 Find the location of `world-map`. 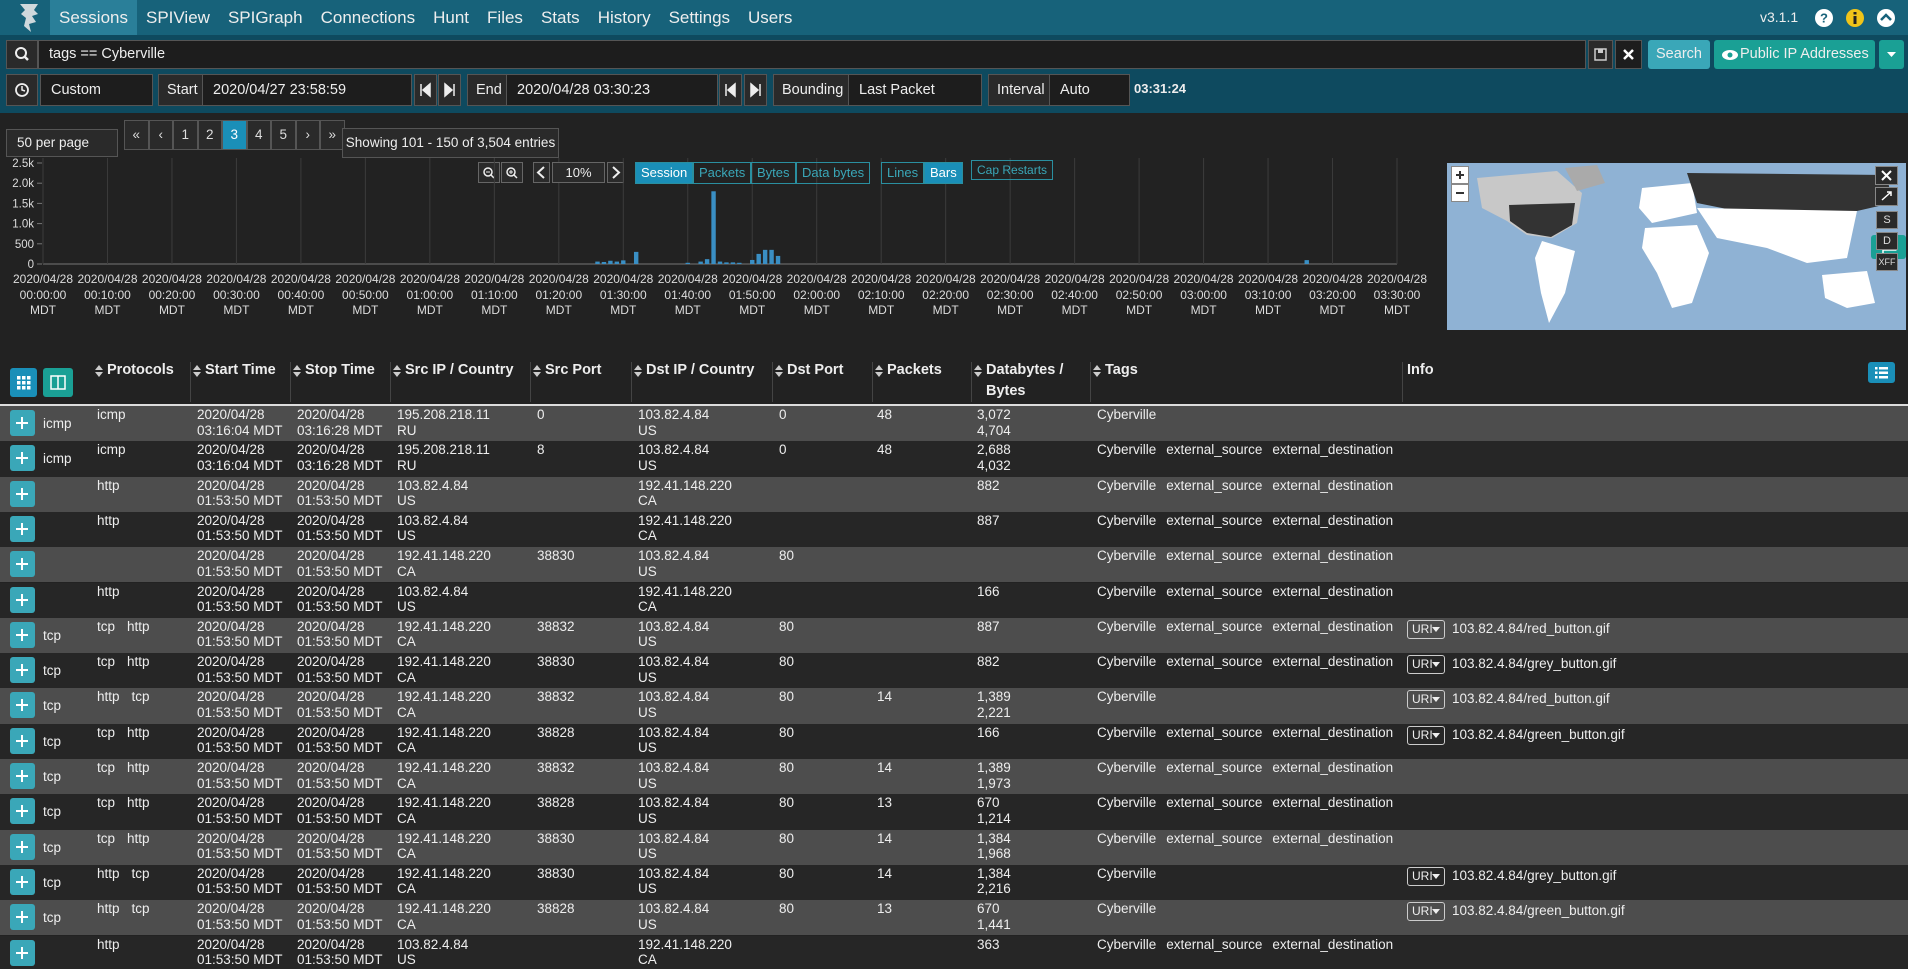

world-map is located at coordinates (1676, 246).